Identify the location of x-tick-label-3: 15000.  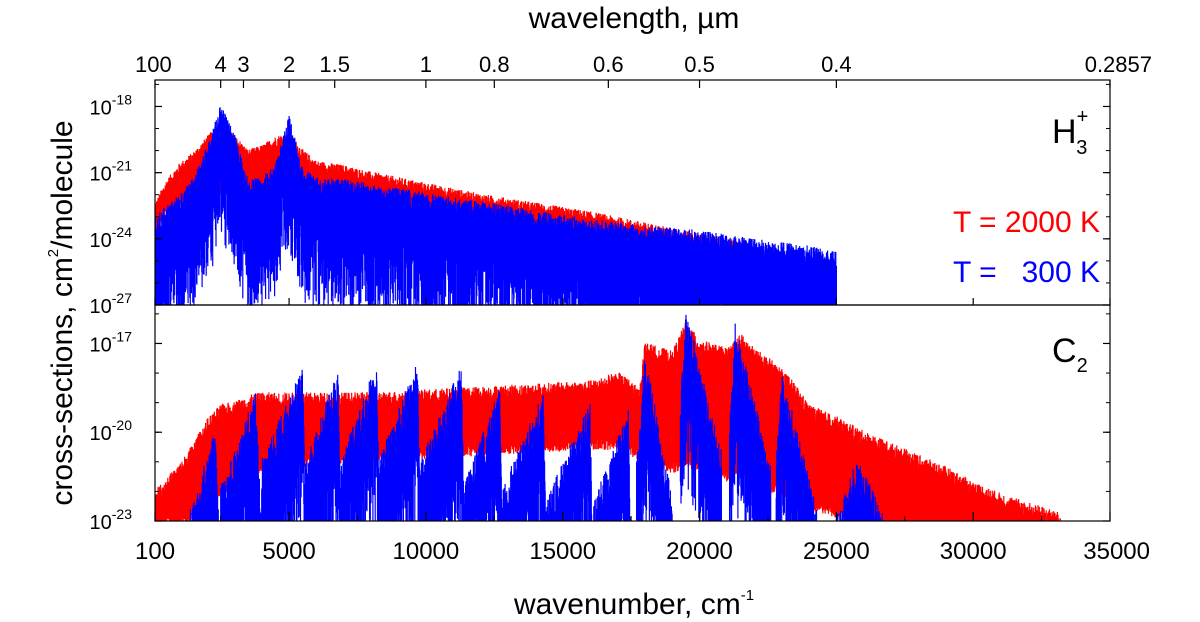
(562, 551).